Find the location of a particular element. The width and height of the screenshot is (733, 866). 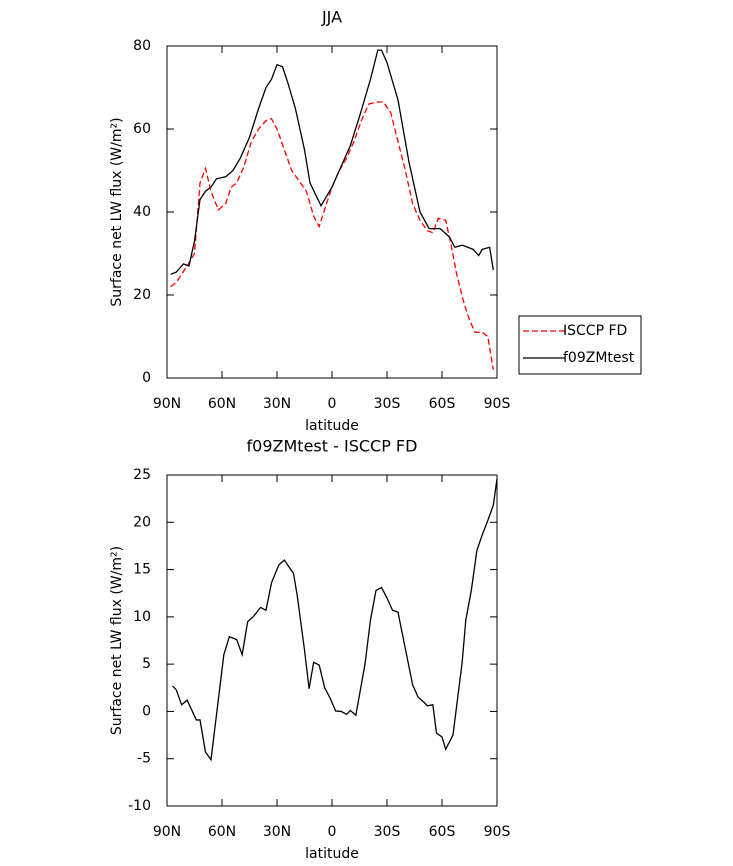

y-tick-label: 25 is located at coordinates (142, 475).